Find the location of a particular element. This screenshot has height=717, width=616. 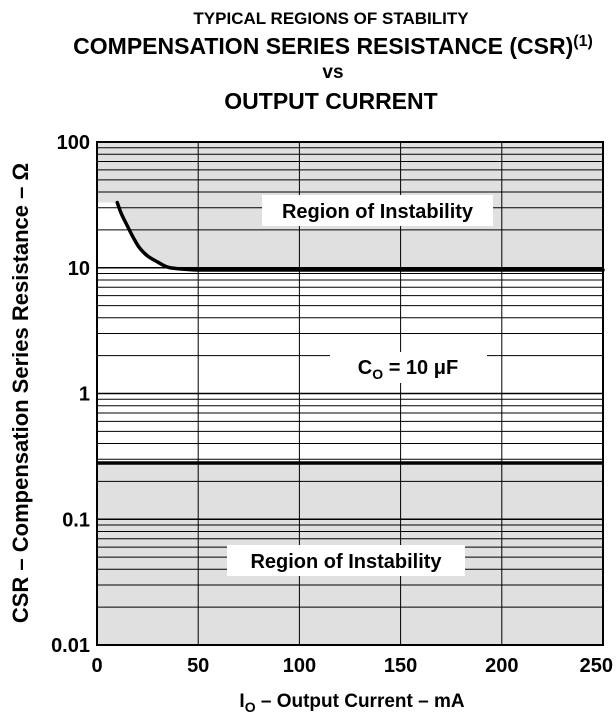

title-line-2: COMPENSATION SERIES RESISTANCE (CSR)(1) is located at coordinates (333, 46).